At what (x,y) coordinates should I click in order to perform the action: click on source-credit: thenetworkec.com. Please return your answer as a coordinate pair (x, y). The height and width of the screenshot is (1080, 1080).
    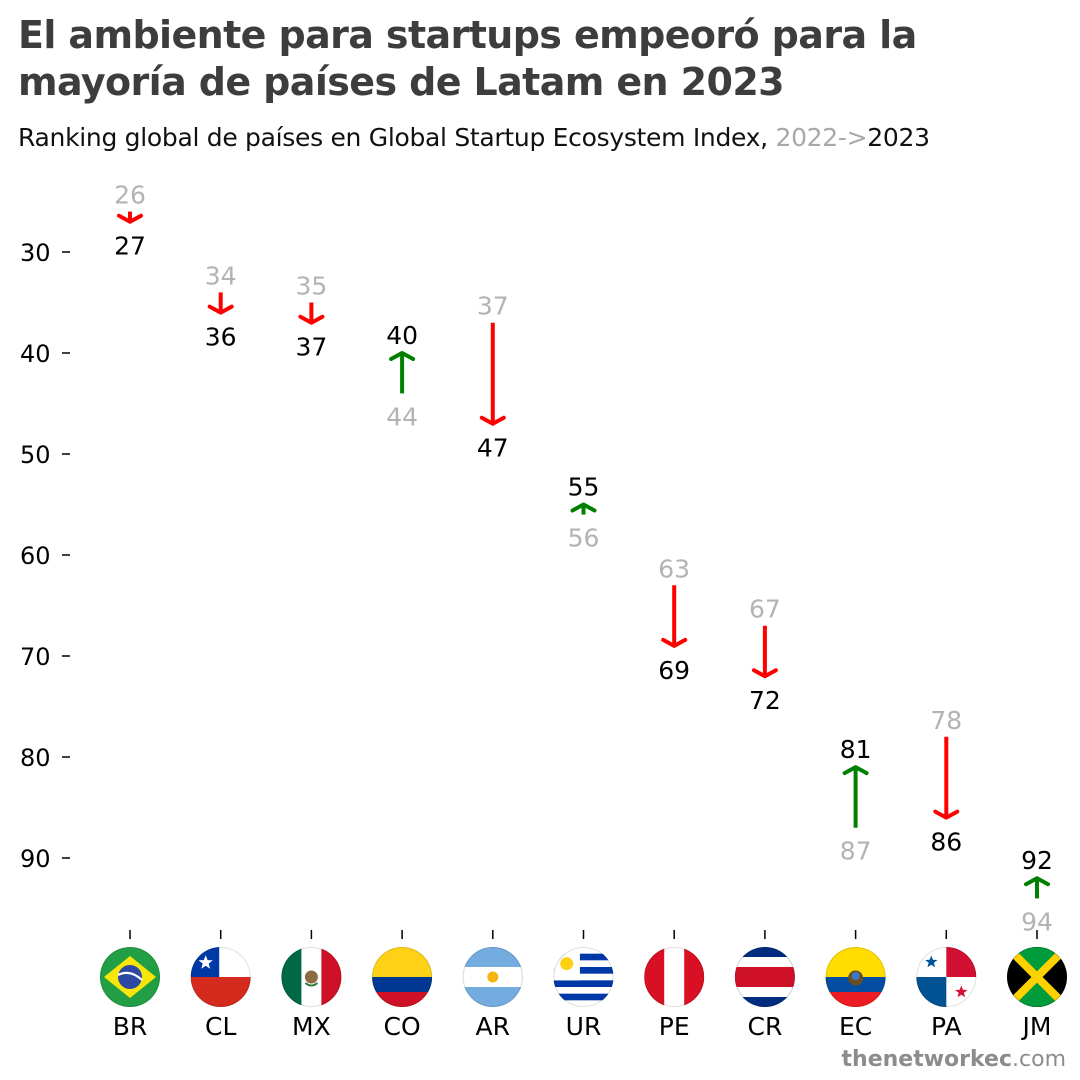
    Looking at the image, I should click on (954, 1059).